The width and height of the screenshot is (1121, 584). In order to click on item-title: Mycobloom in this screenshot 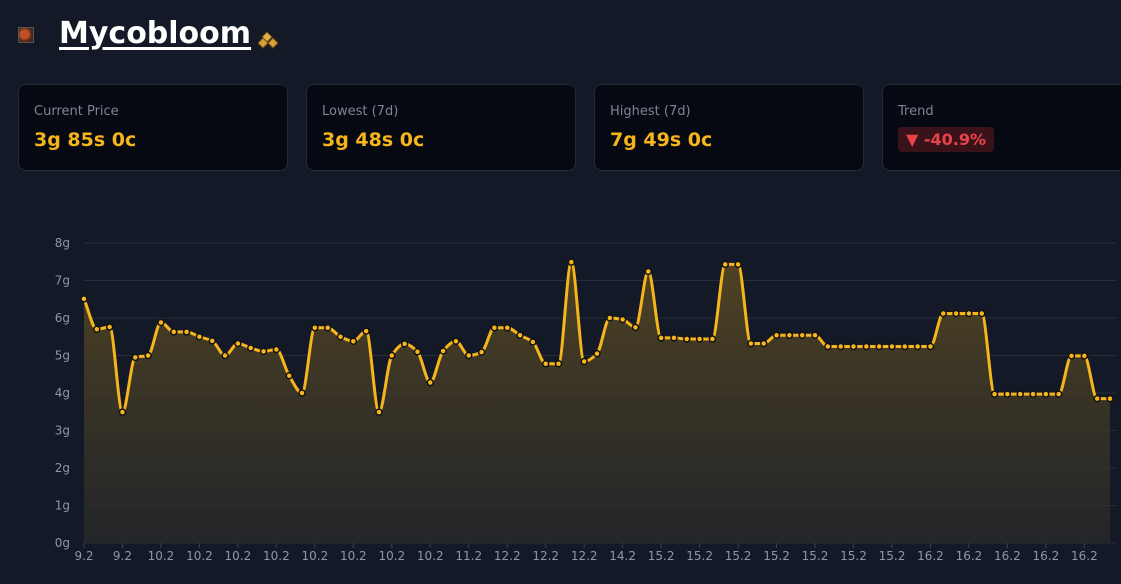, I will do `click(155, 33)`.